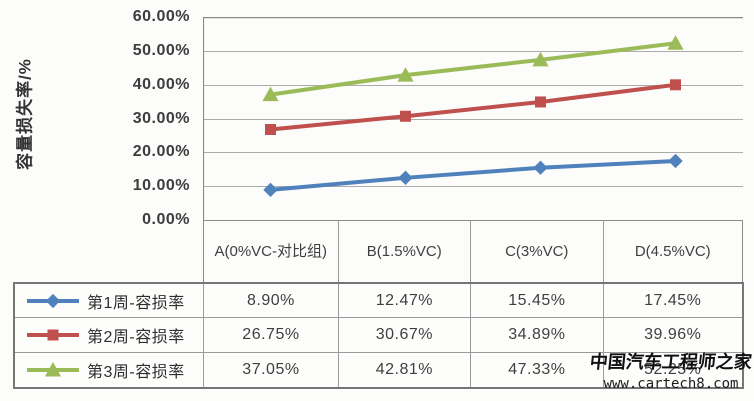 This screenshot has height=401, width=754. I want to click on y-tick-label: 10.00%, so click(161, 186).